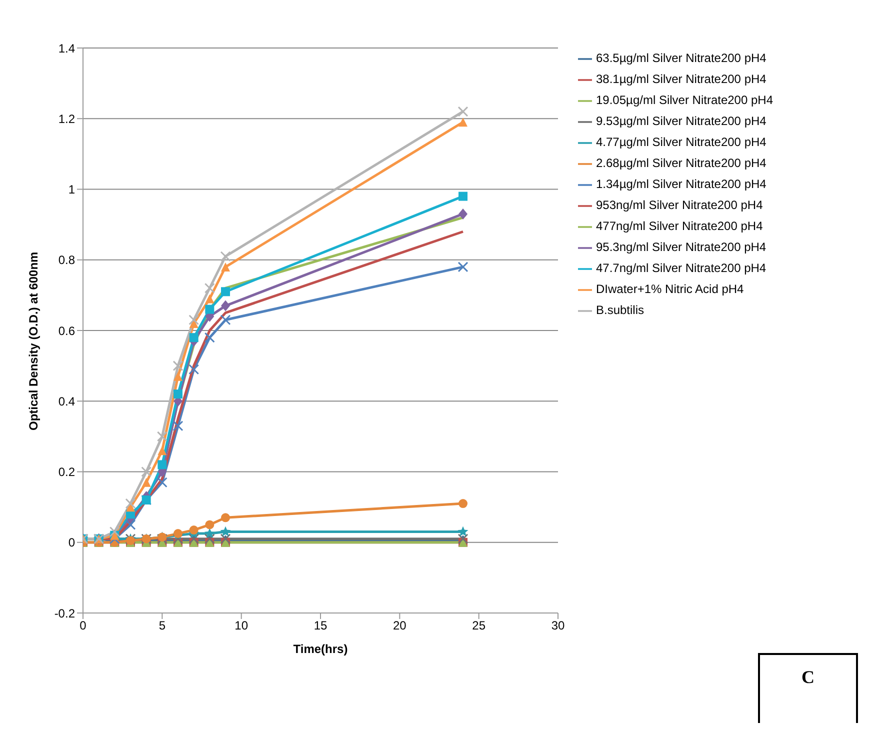 This screenshot has height=731, width=883. Describe the element at coordinates (67, 331) in the screenshot. I see `y-tick-label: 0.6` at that location.